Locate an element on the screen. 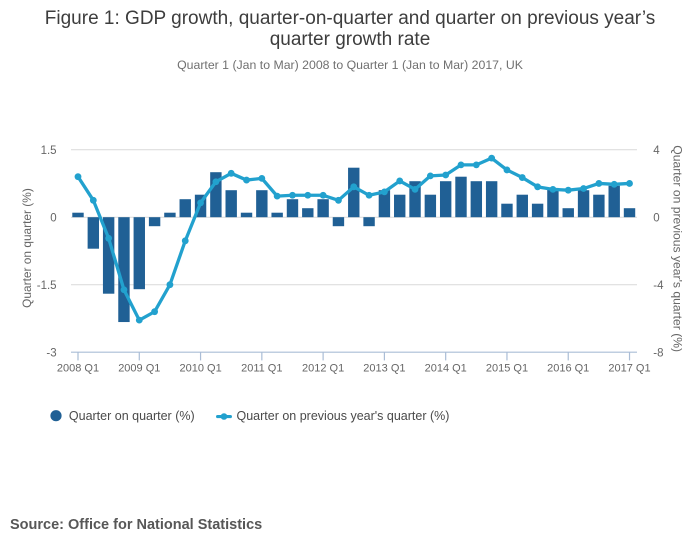 This screenshot has width=700, height=554. svg-text: 2013 Q1 is located at coordinates (384, 368).